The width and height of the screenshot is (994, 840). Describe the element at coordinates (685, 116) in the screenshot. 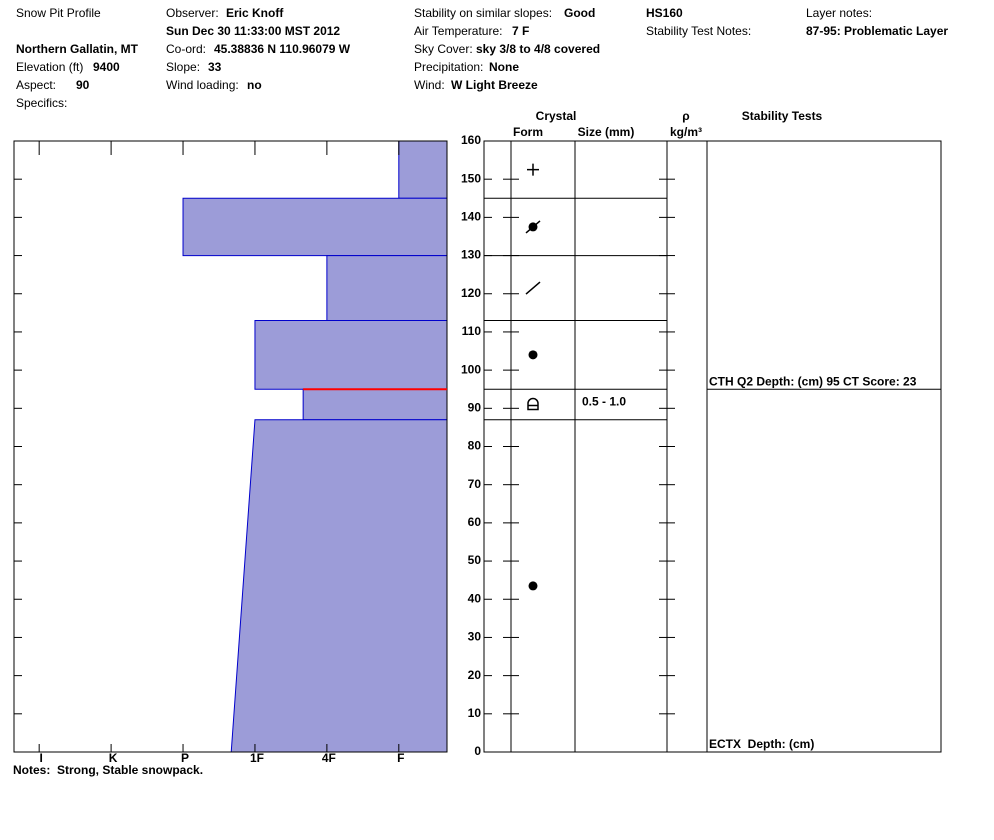

I see `column-header: ρ` at that location.